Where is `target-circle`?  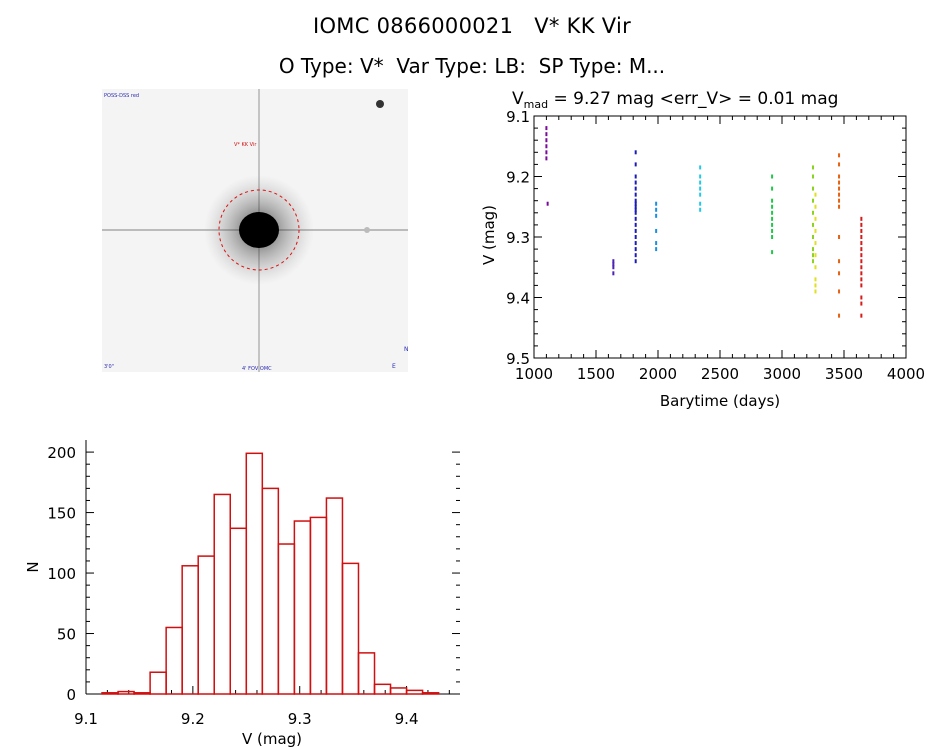 target-circle is located at coordinates (259, 230).